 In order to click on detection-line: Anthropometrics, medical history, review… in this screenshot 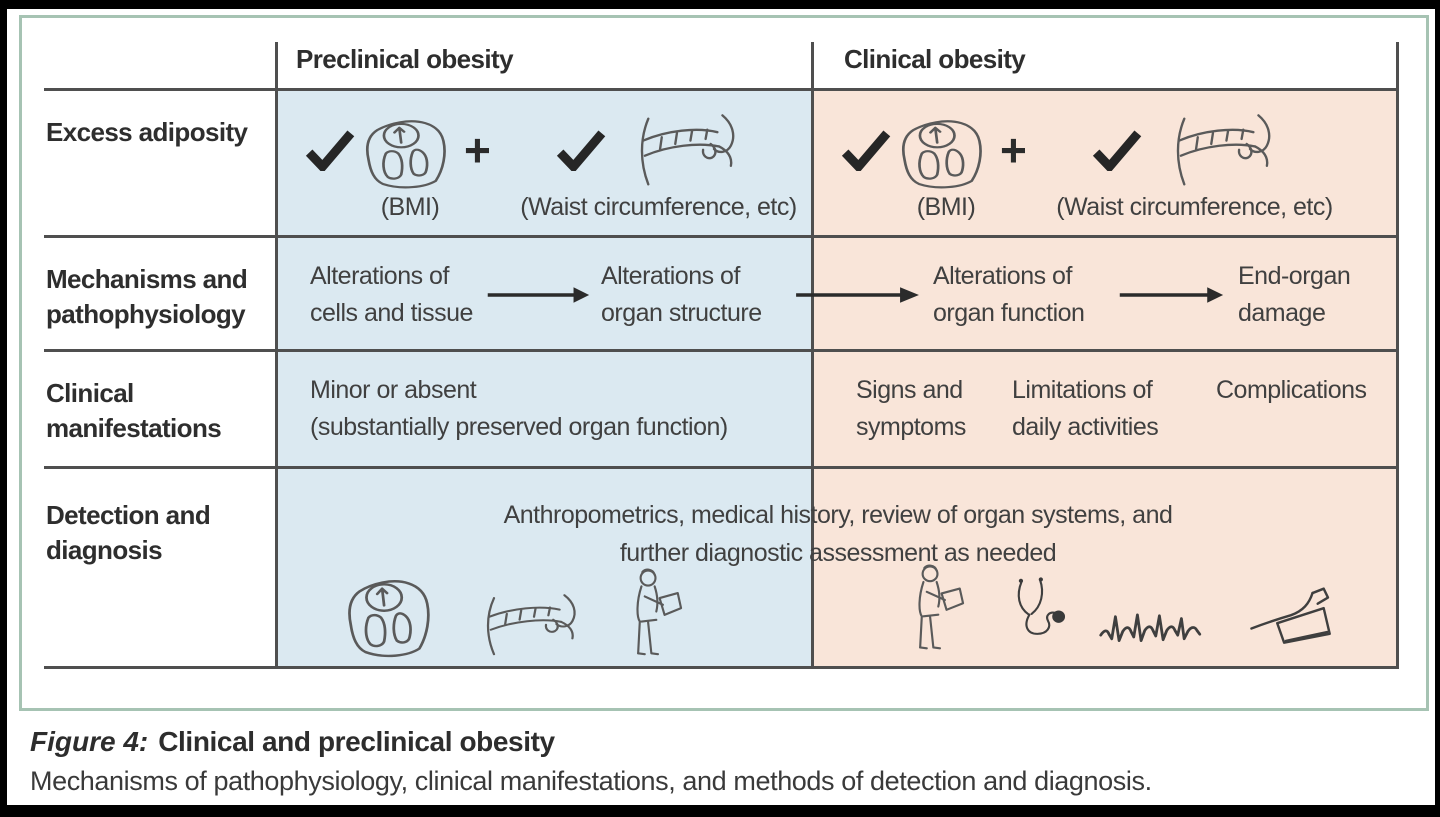, I will do `click(838, 515)`.